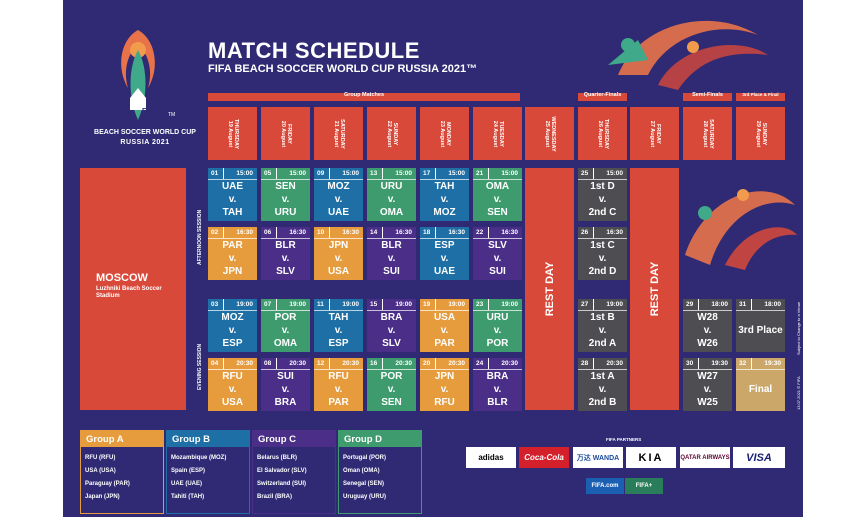  What do you see at coordinates (285, 232) in the screenshot?
I see `match-header: 06 16:30` at bounding box center [285, 232].